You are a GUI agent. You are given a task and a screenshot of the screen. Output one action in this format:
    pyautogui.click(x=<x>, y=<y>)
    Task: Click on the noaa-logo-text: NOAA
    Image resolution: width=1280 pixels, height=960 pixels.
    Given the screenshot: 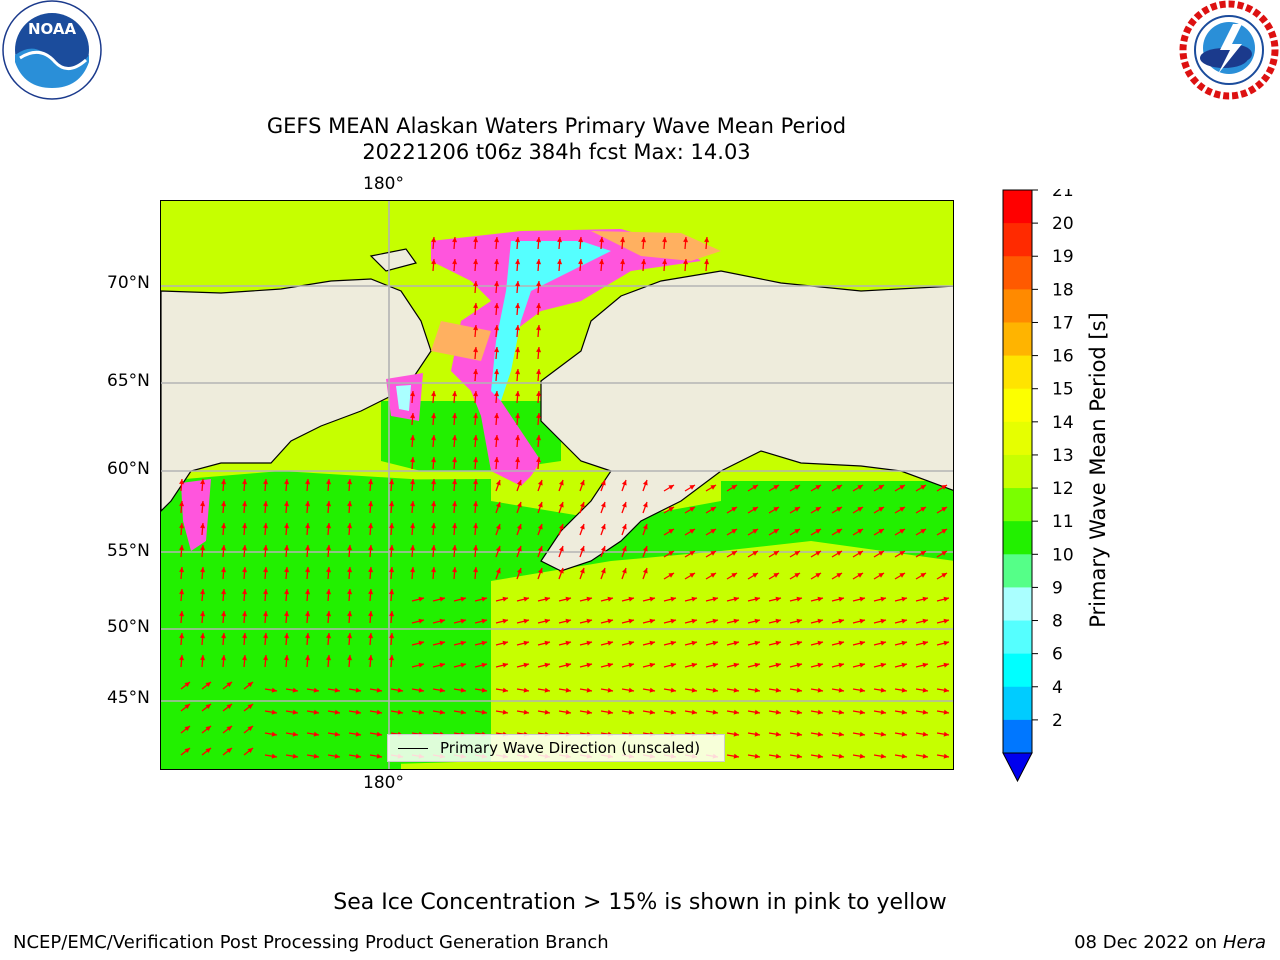 What is the action you would take?
    pyautogui.click(x=52, y=29)
    